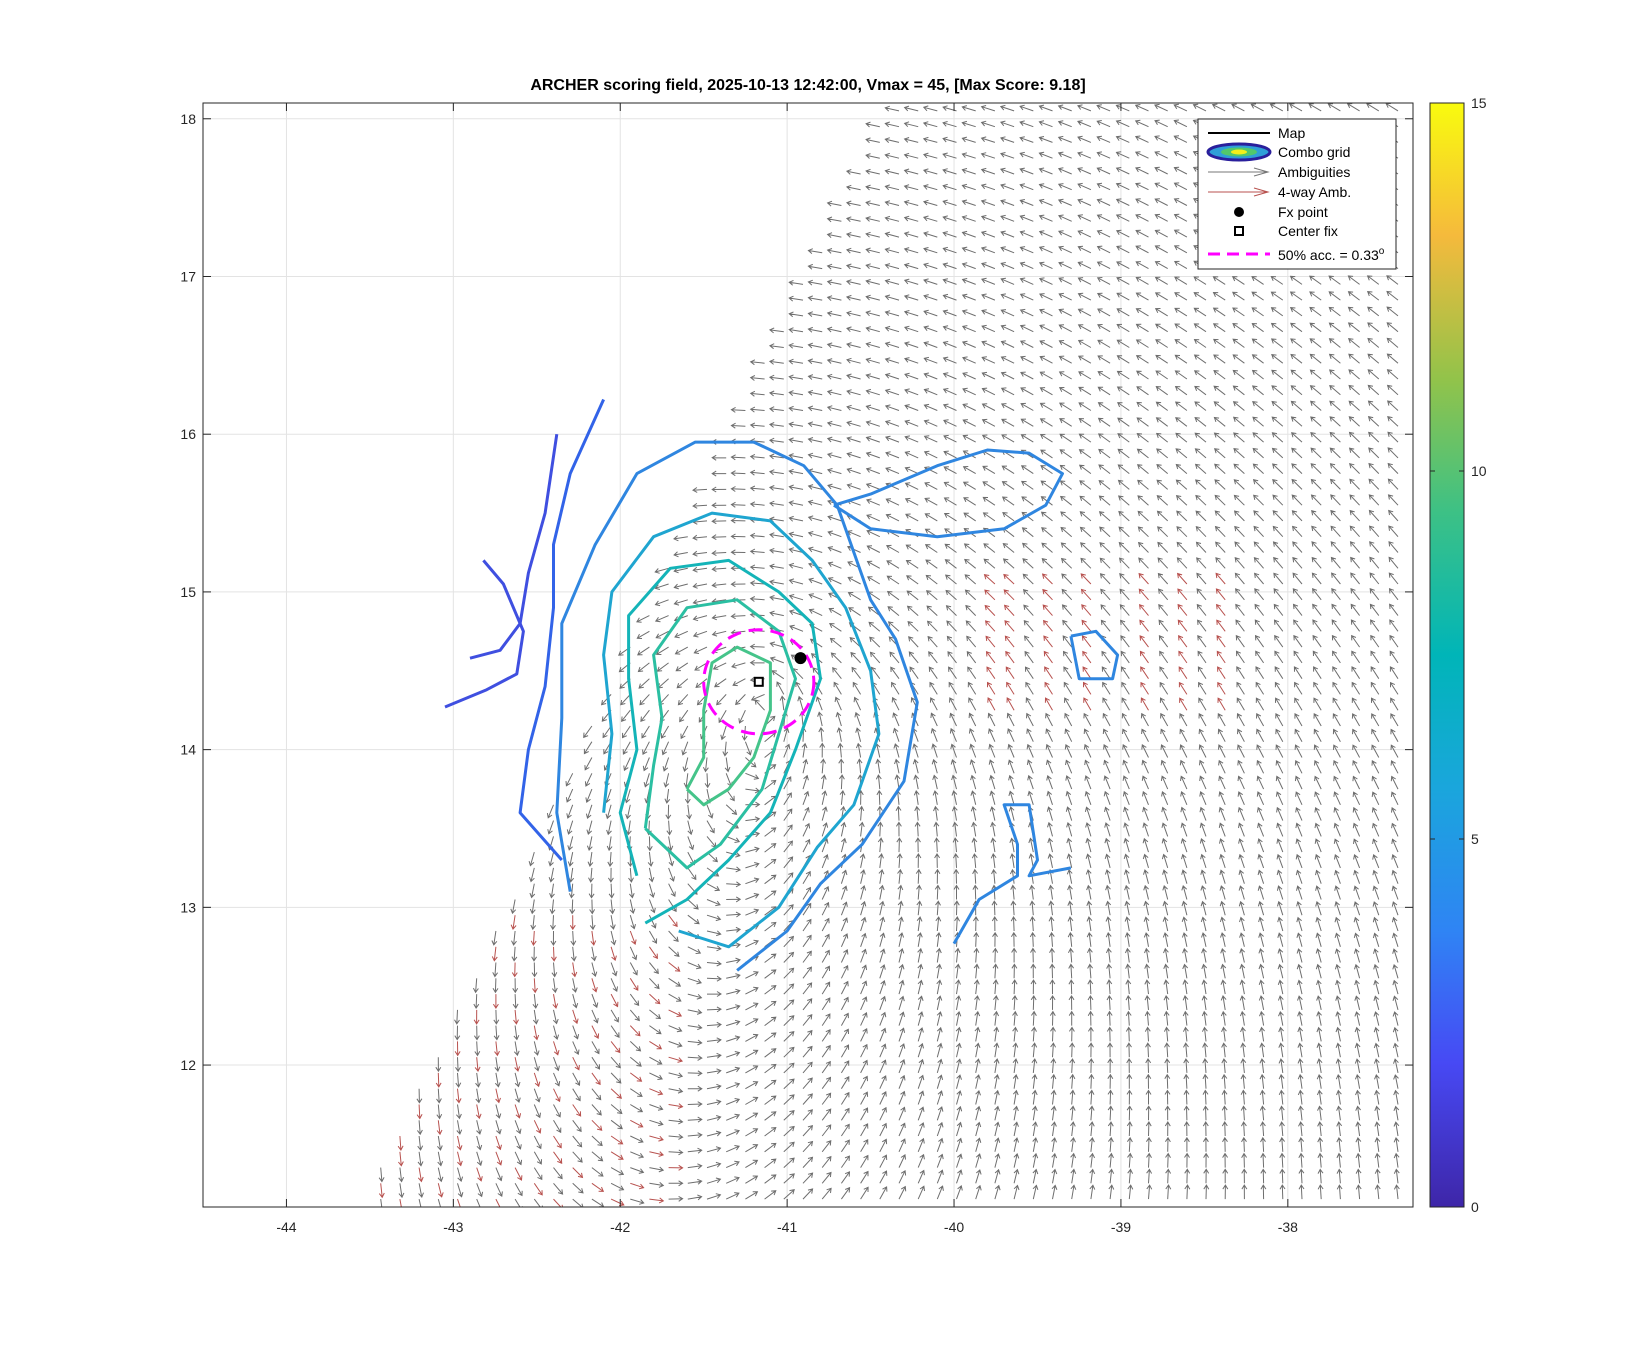  Describe the element at coordinates (286, 1227) in the screenshot. I see `x-tick-label: -44` at that location.